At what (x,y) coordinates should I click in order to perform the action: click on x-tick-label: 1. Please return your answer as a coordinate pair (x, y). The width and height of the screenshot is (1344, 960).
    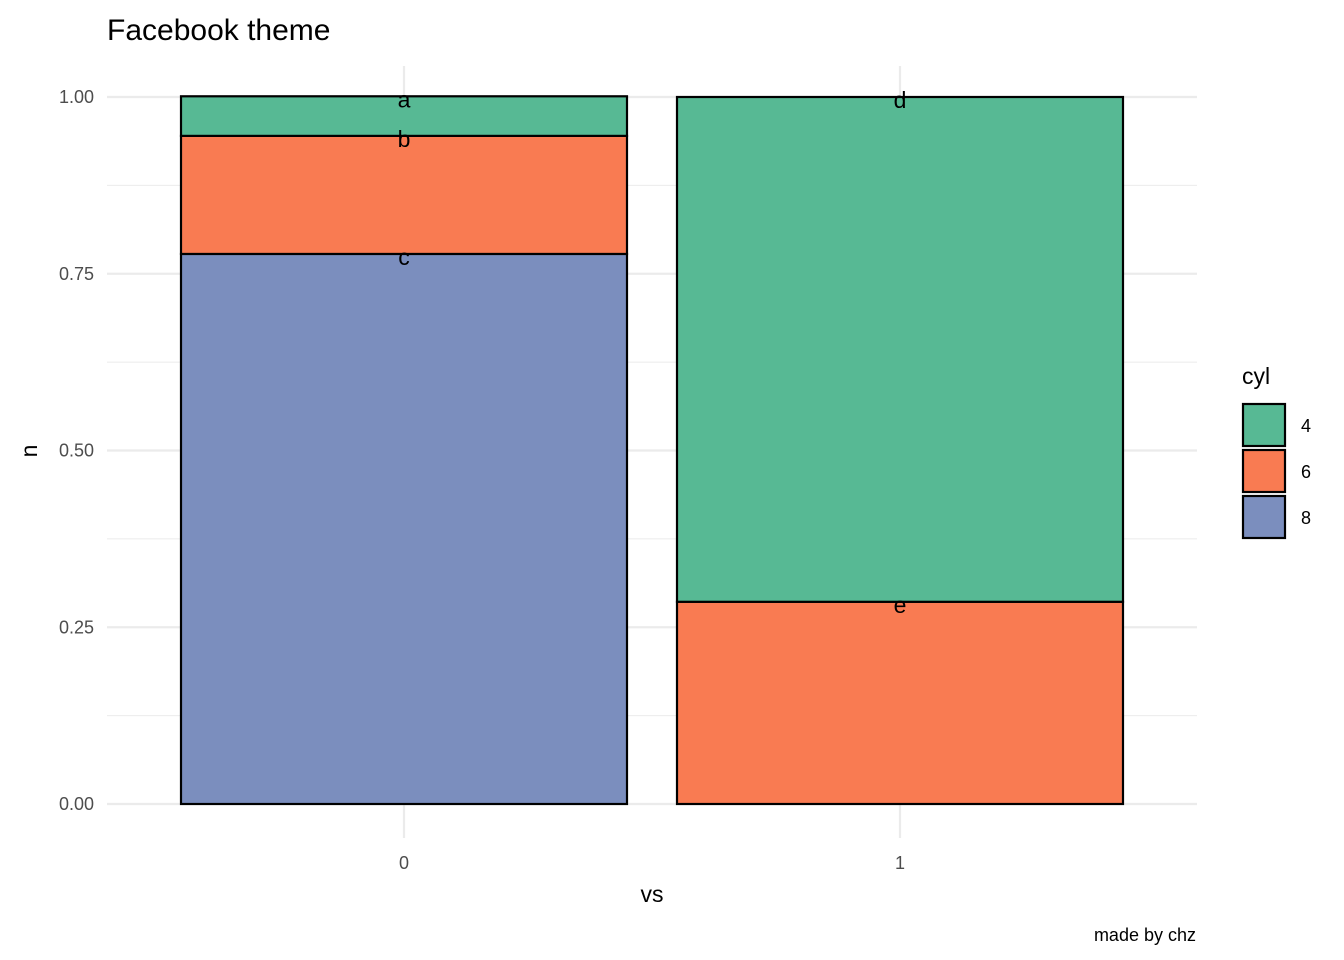
    Looking at the image, I should click on (900, 863).